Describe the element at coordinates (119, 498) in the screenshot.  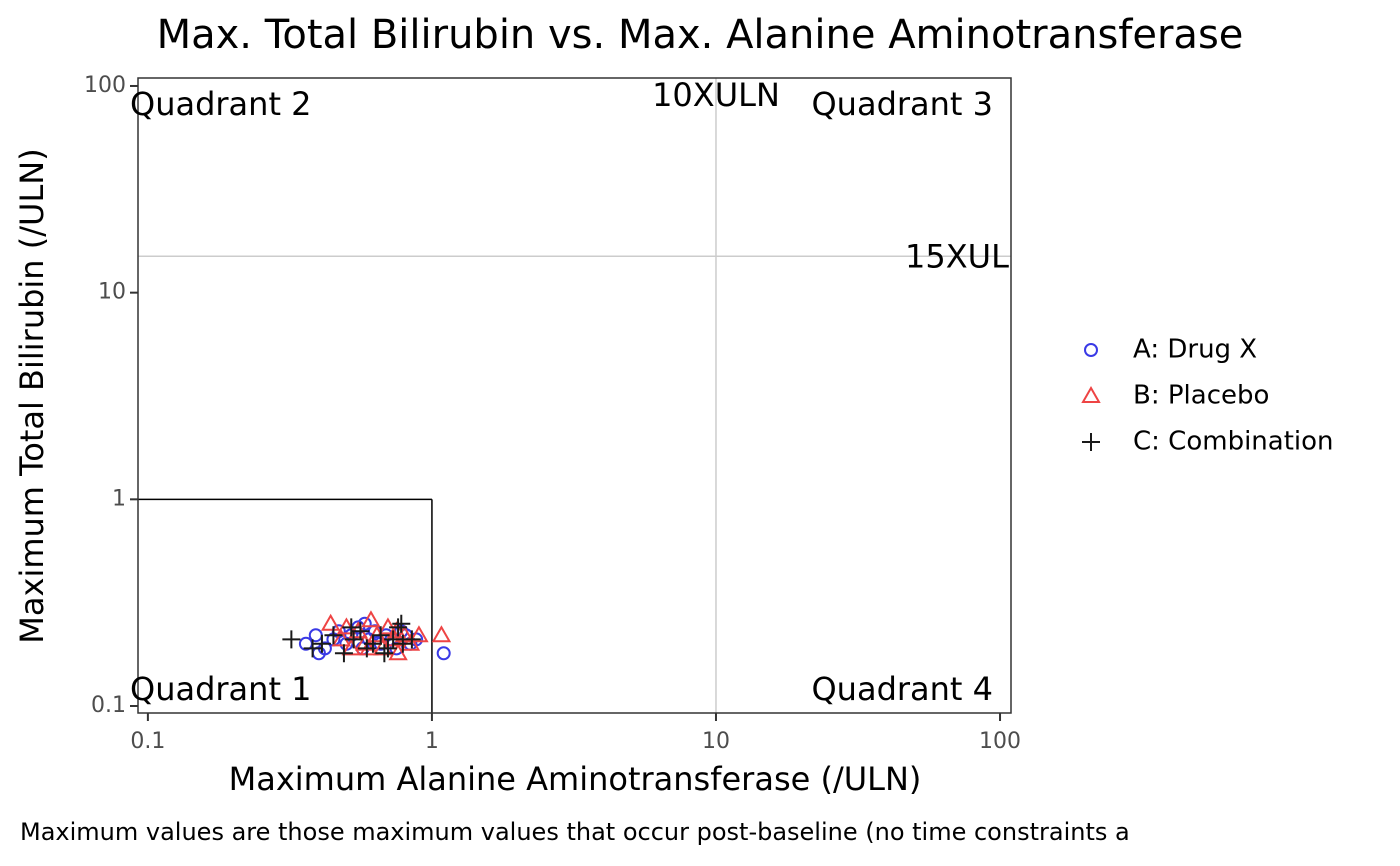
I see `y-tick-label: 1` at that location.